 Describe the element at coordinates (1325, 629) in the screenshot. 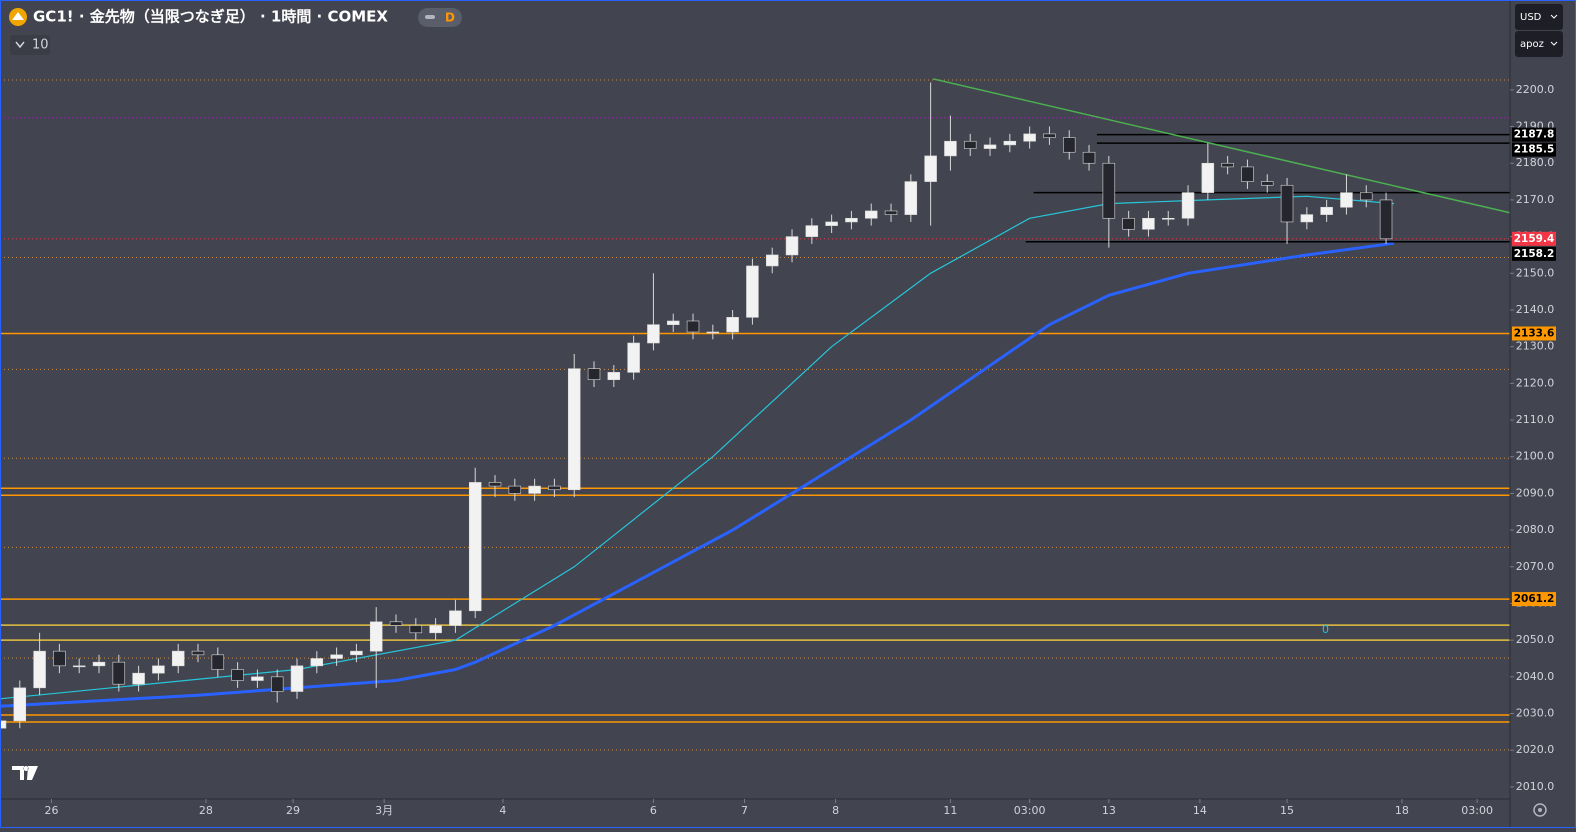

I see `annotation: 0` at that location.